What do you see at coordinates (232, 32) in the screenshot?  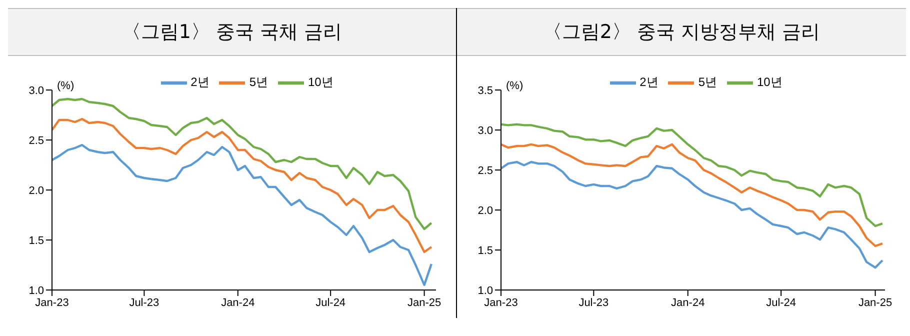 I see `chart-title: 〈그림1〉 중국 국채 금리` at bounding box center [232, 32].